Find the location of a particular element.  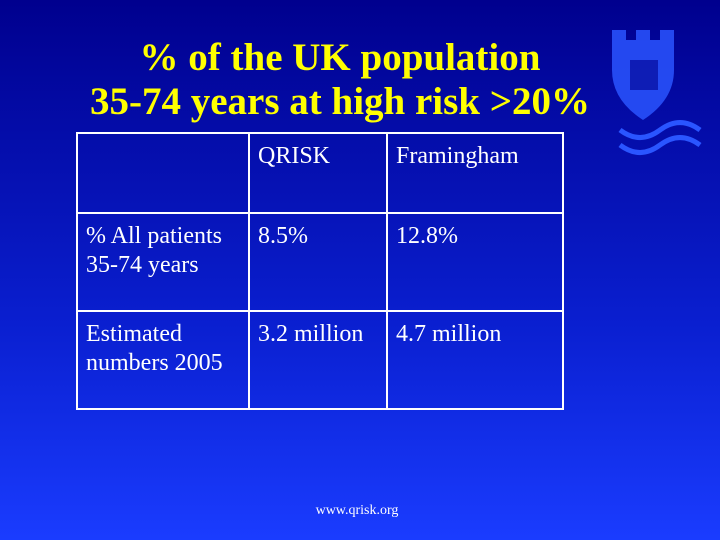

empty-cell is located at coordinates (163, 173).